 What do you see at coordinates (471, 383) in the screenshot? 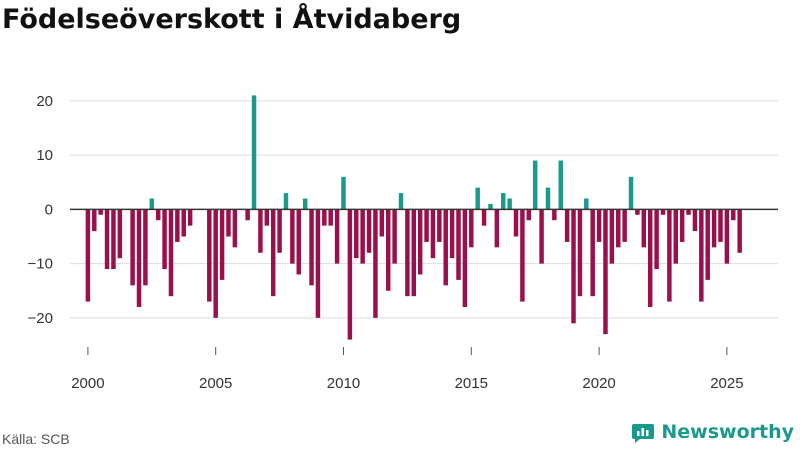
I see `x-tick-label: 2015` at bounding box center [471, 383].